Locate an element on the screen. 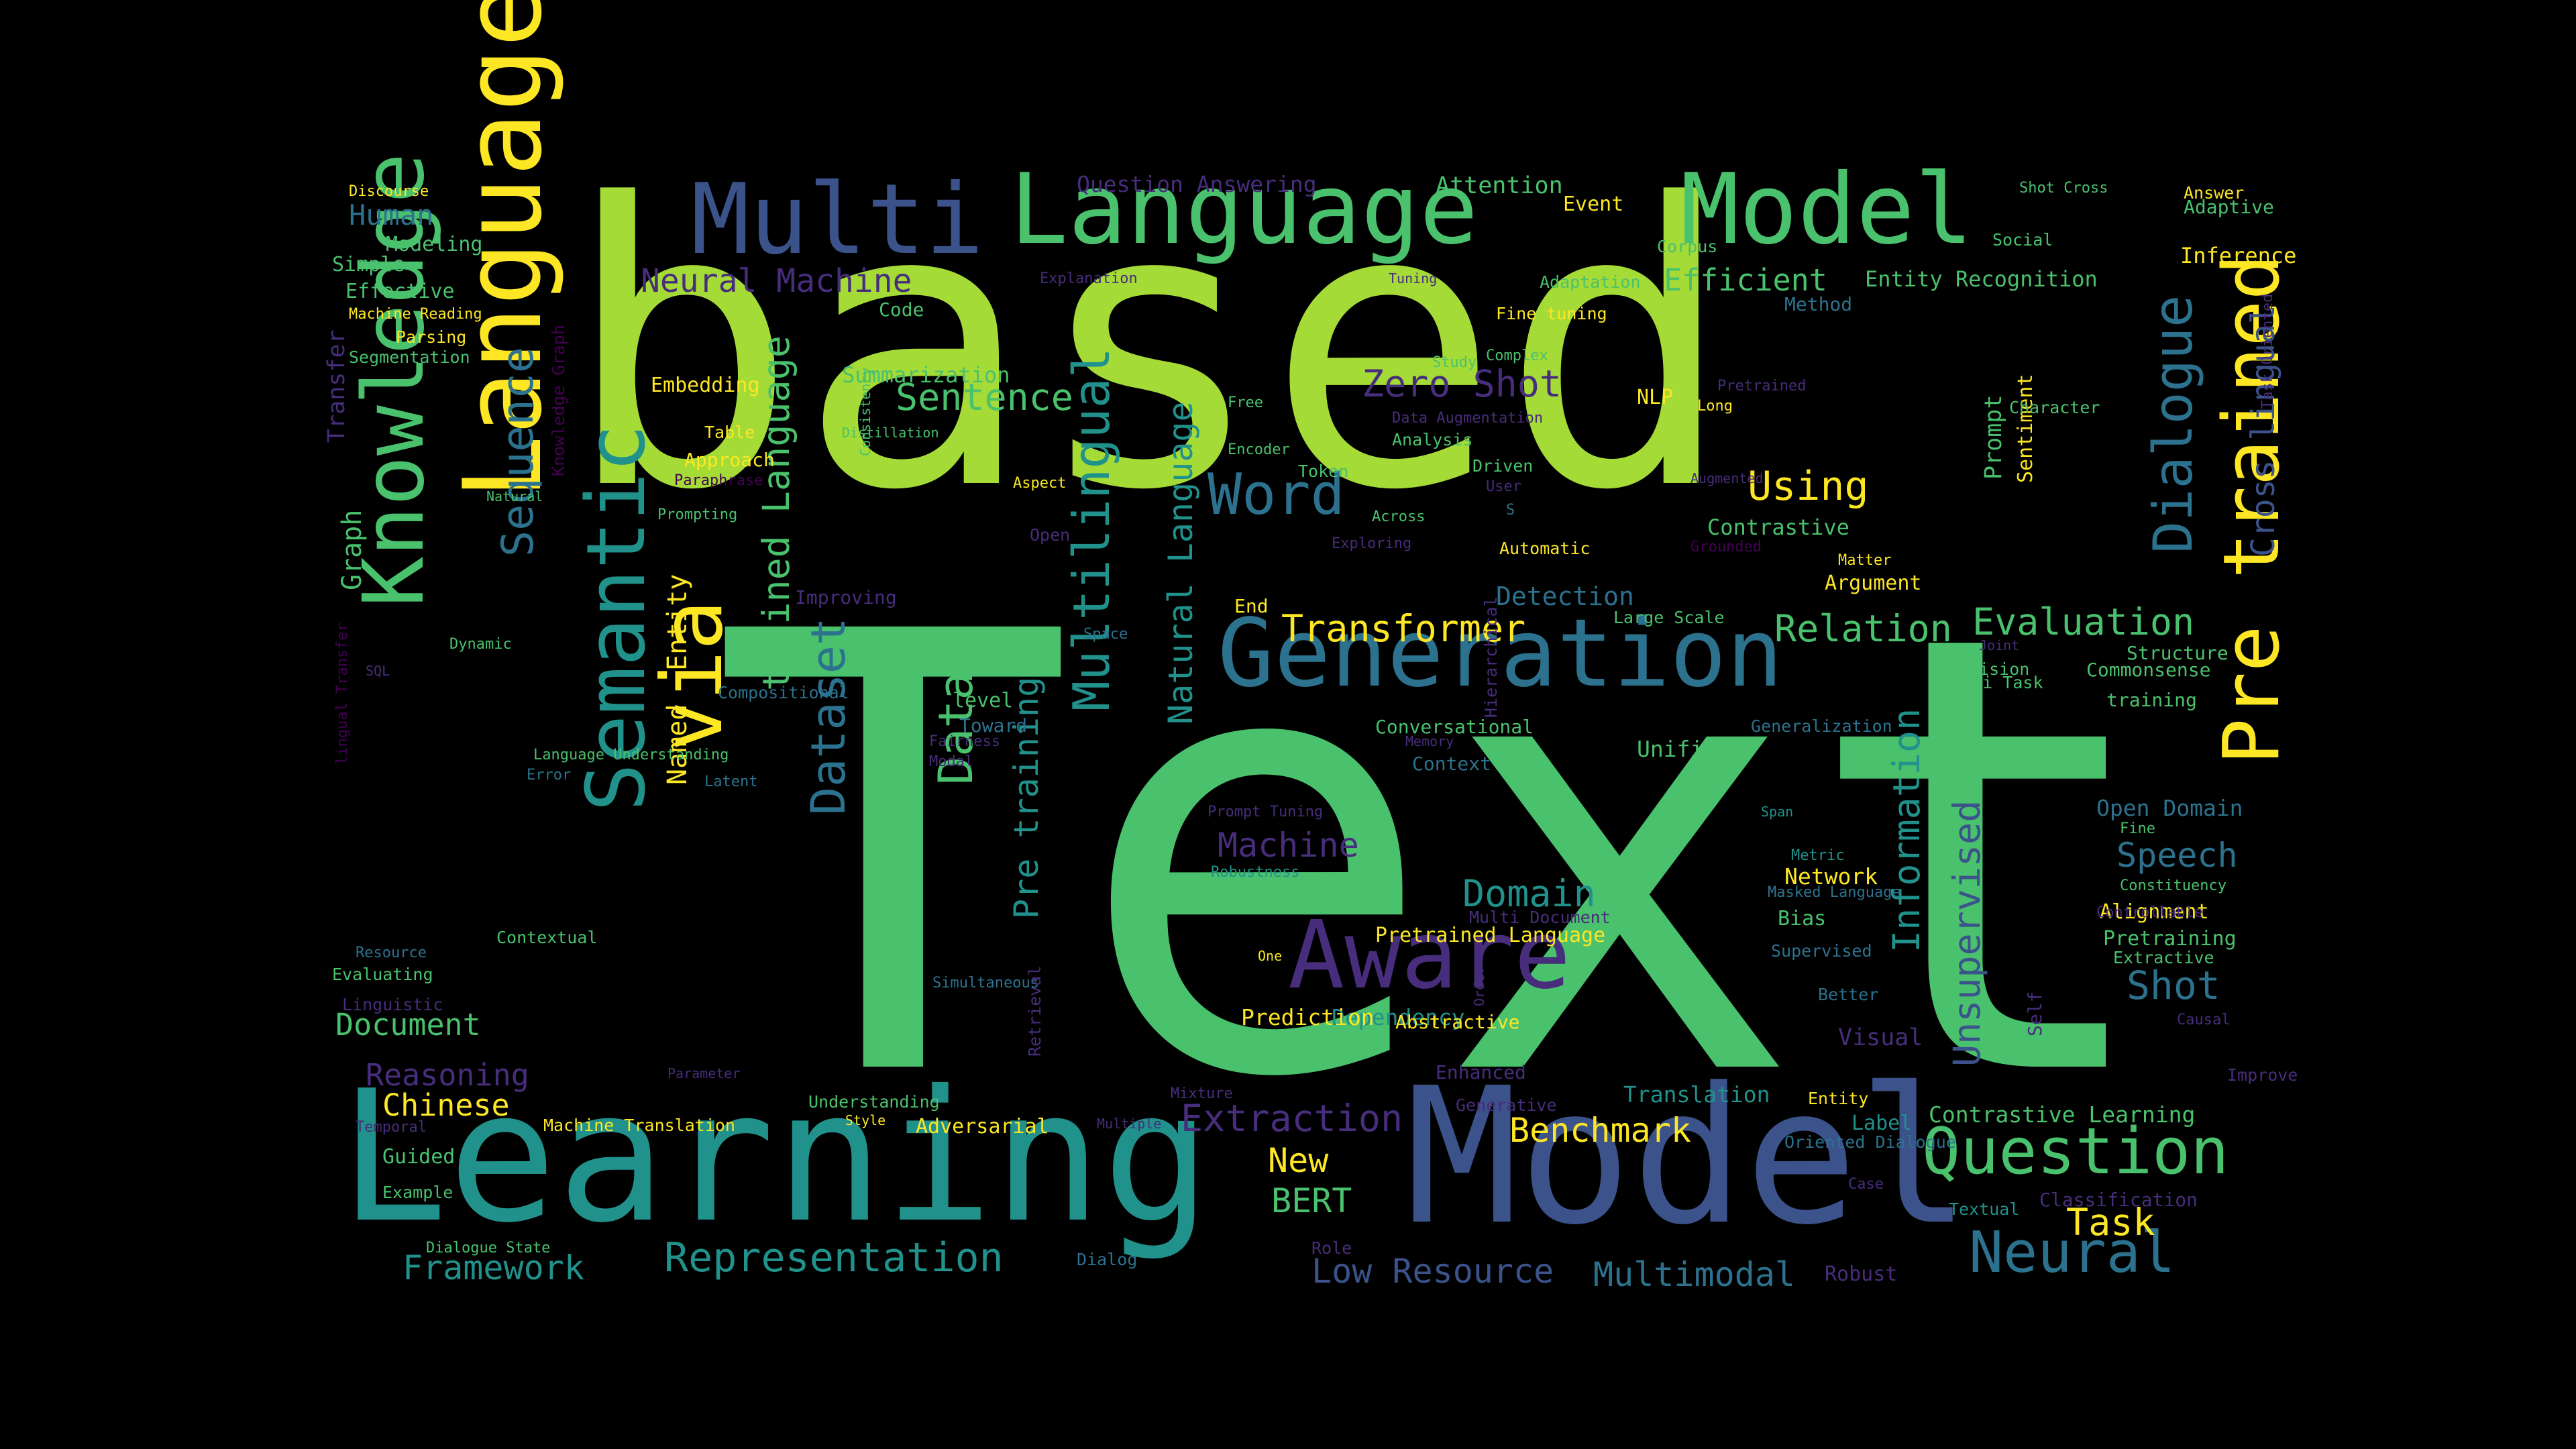 The image size is (2576, 1449). cloud-word: Augmented is located at coordinates (1727, 478).